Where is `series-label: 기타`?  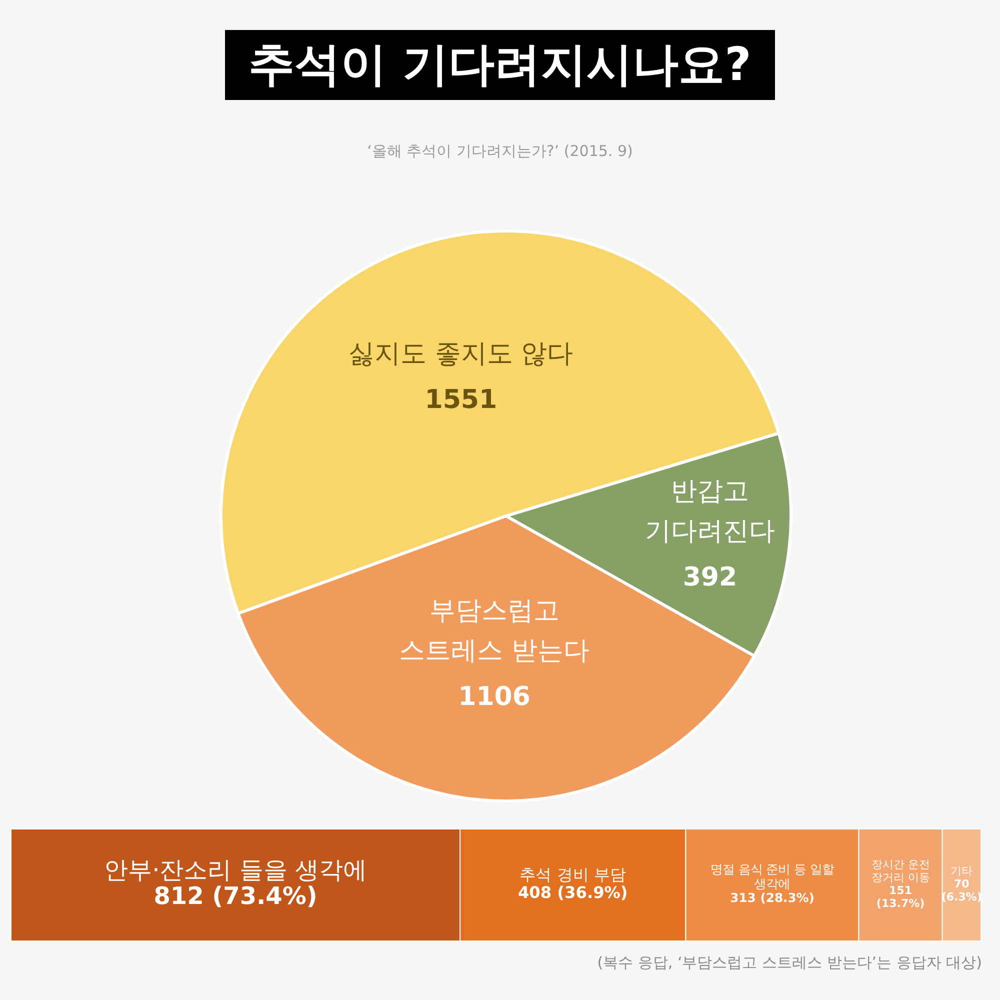 series-label: 기타 is located at coordinates (961, 871).